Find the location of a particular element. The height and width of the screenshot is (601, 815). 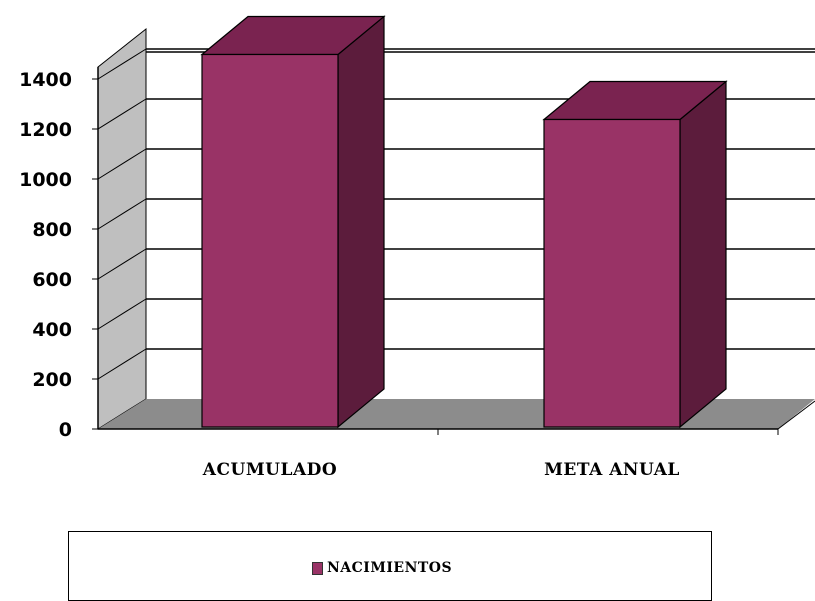

bar is located at coordinates (635, 254).